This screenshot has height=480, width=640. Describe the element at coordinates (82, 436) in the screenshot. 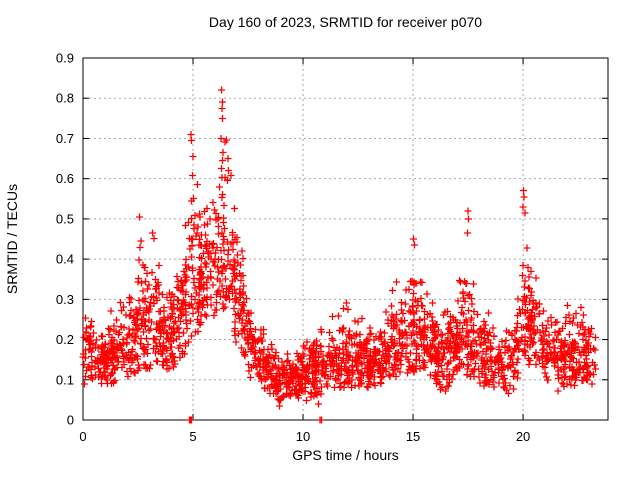

I see `x-tick-label: 0` at that location.